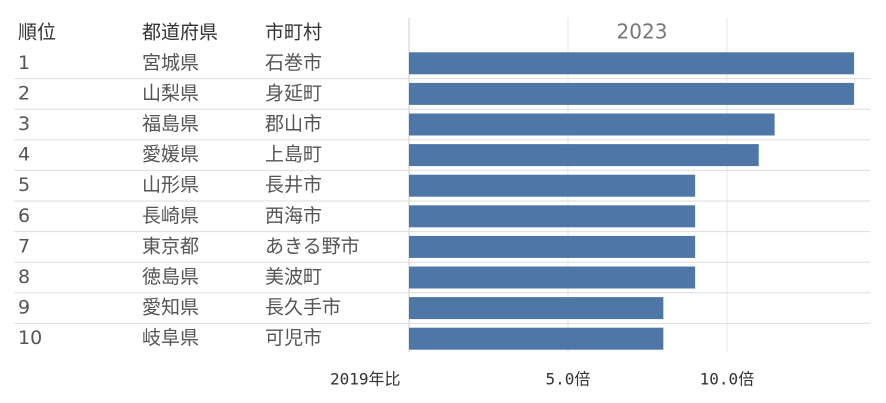 The height and width of the screenshot is (403, 886). What do you see at coordinates (180, 33) in the screenshot?
I see `column-header: 都道府県` at bounding box center [180, 33].